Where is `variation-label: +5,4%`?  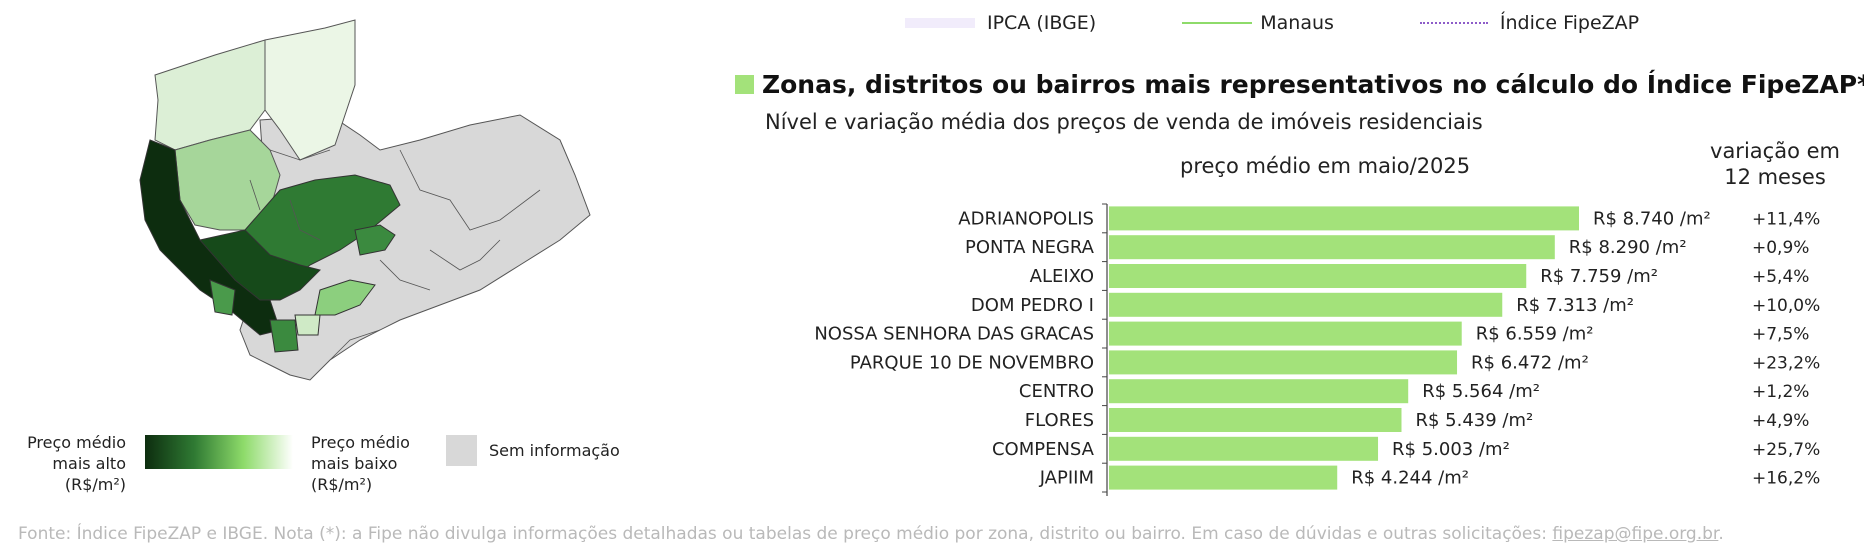
variation-label: +5,4% is located at coordinates (1780, 277).